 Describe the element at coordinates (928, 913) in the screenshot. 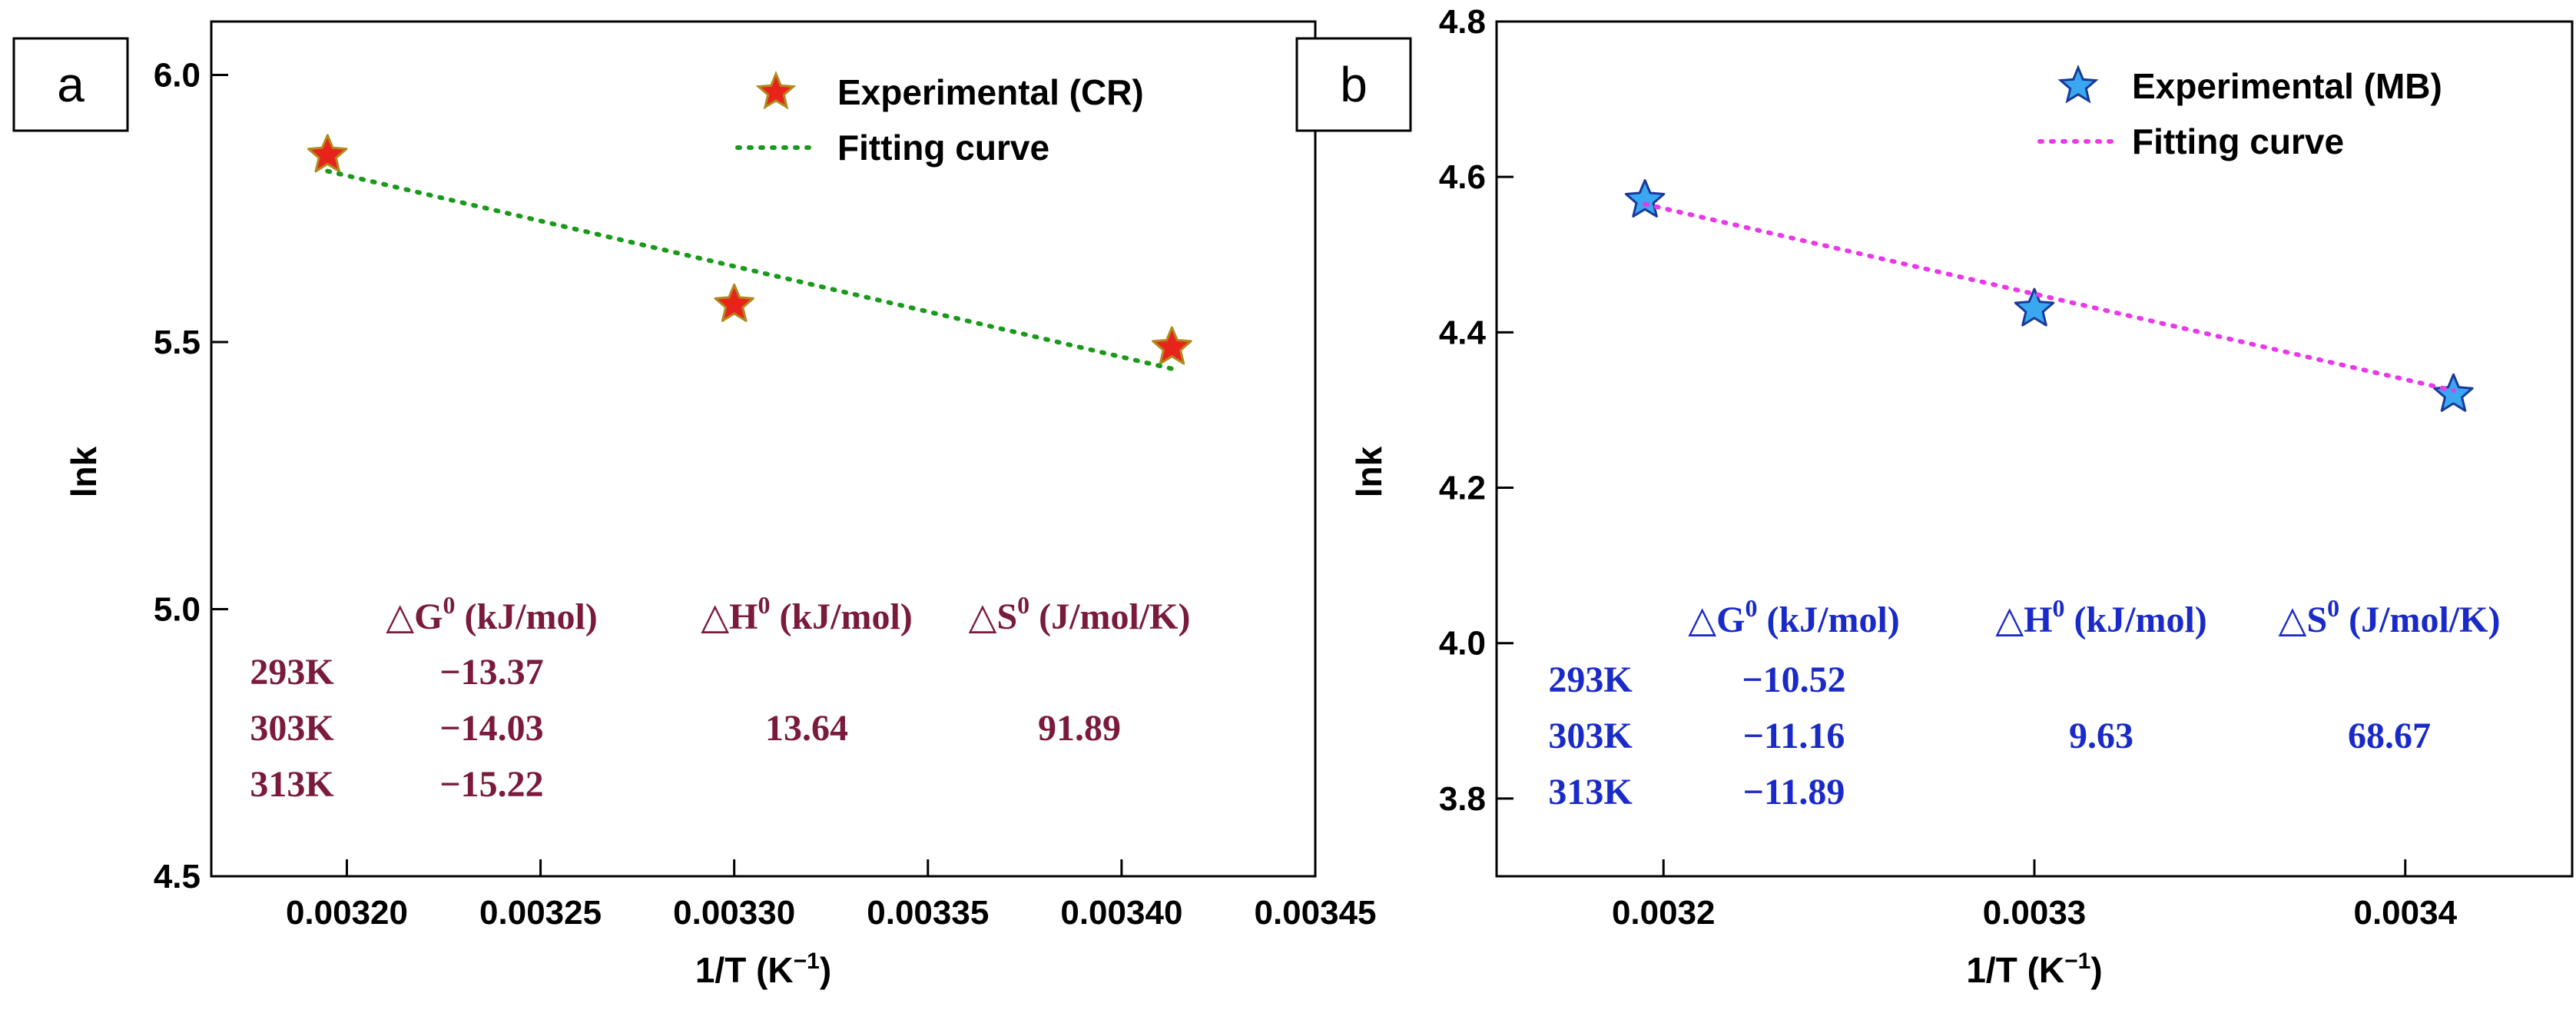

I see `x-tick-label: 0.00335` at that location.